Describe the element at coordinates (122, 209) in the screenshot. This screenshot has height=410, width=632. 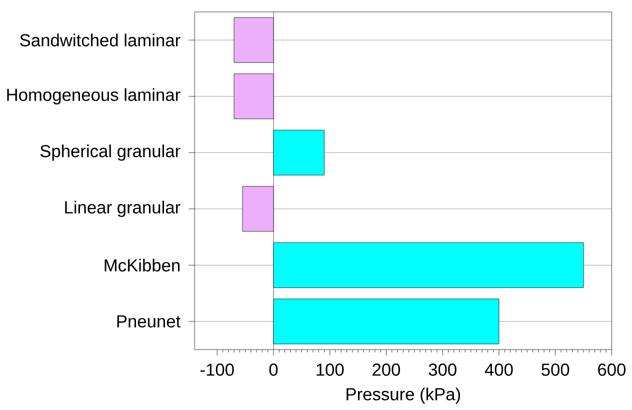
I see `y-tick-label: Linear granular` at that location.